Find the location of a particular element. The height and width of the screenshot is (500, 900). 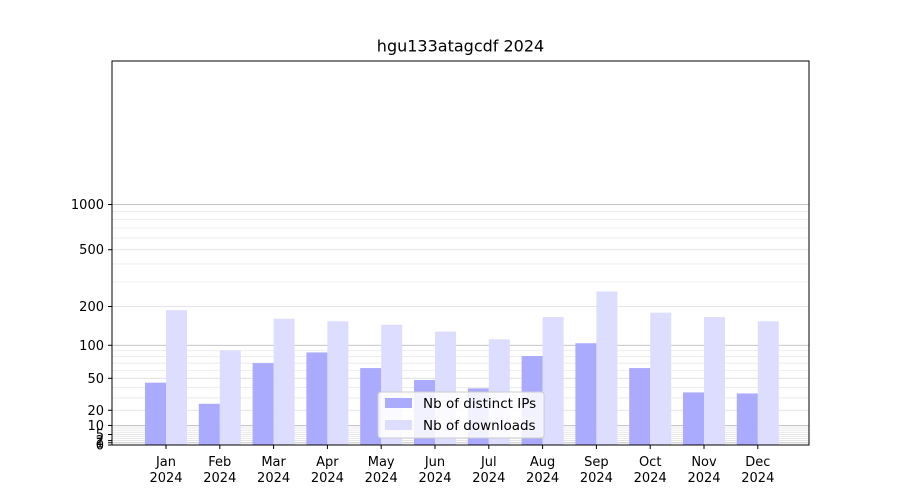

legend-swatch-downloads is located at coordinates (398, 425).